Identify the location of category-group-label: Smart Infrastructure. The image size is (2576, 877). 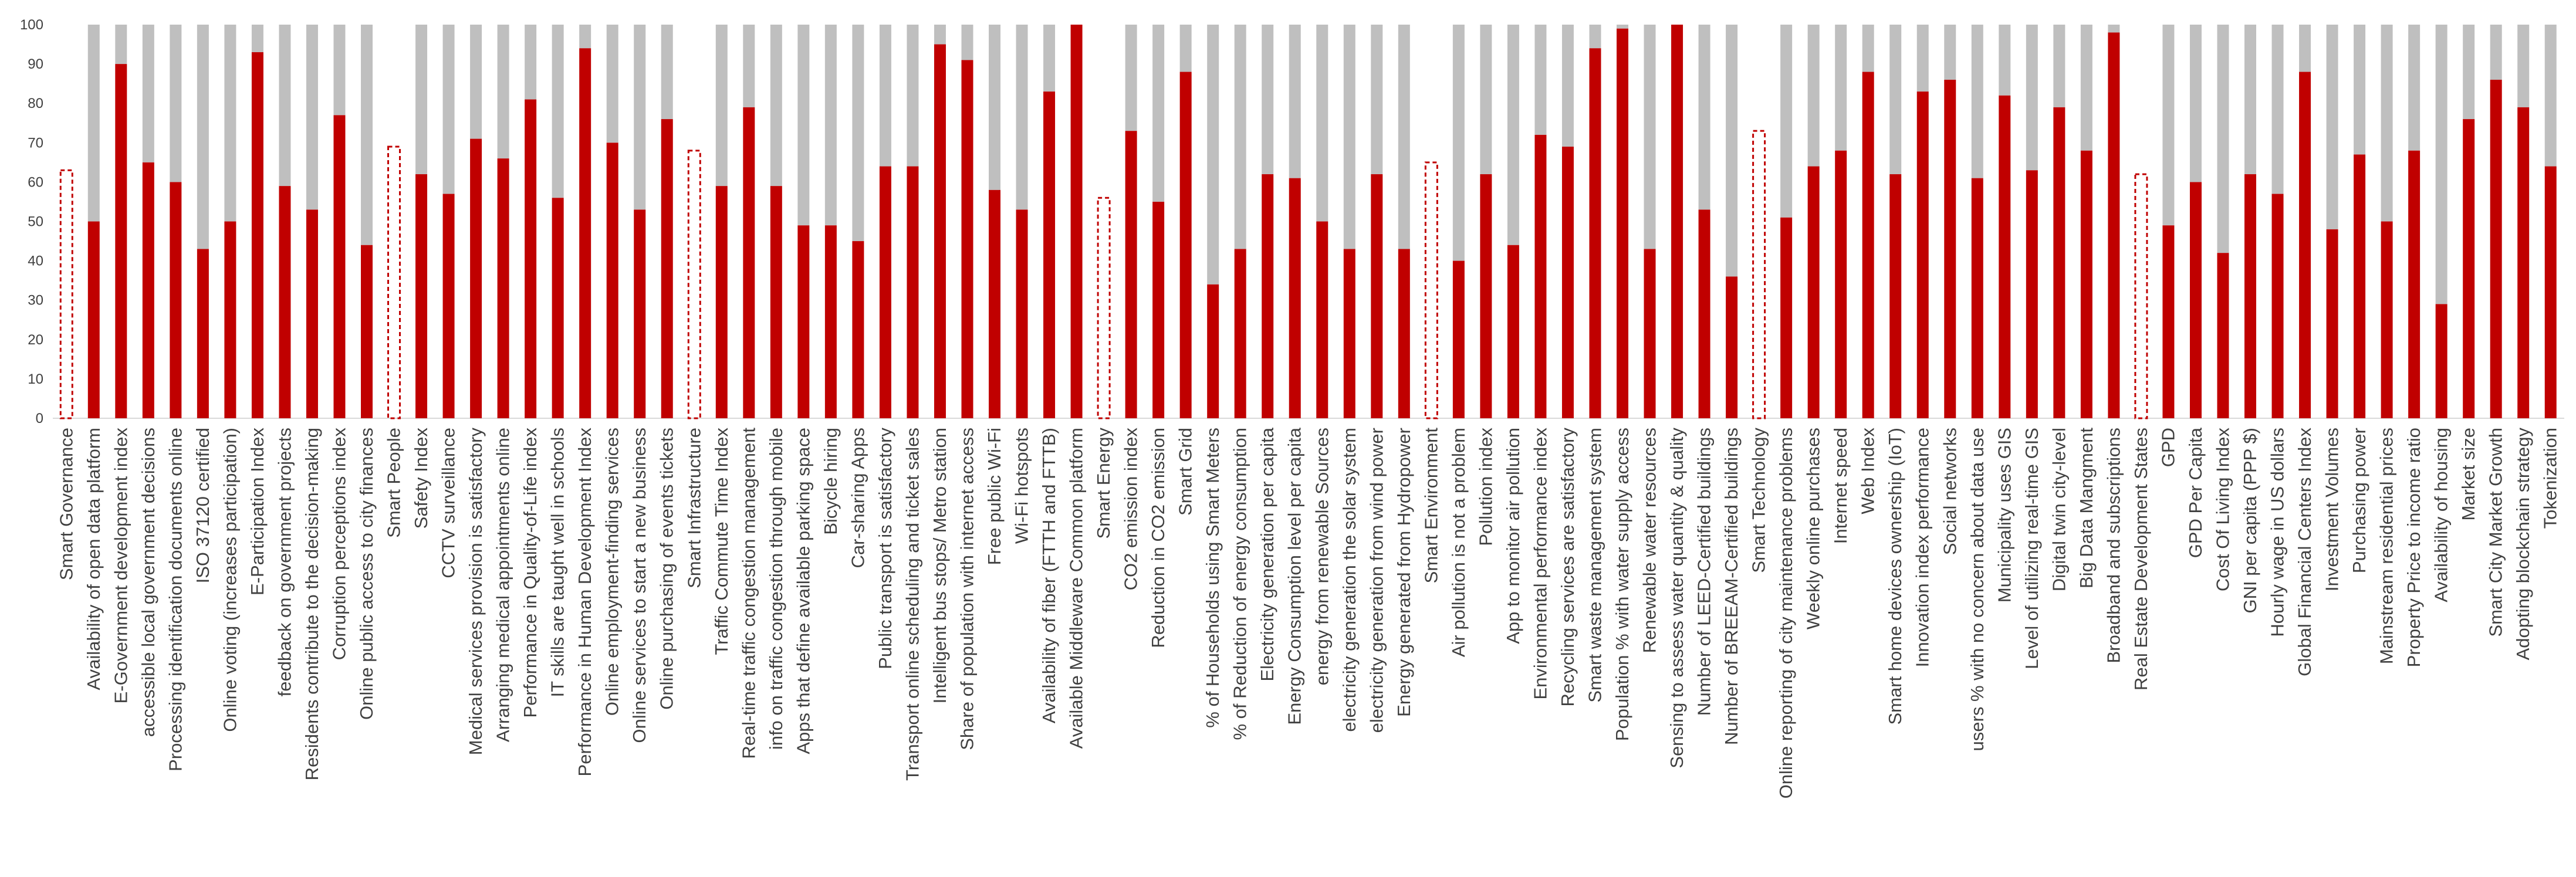
(694, 508).